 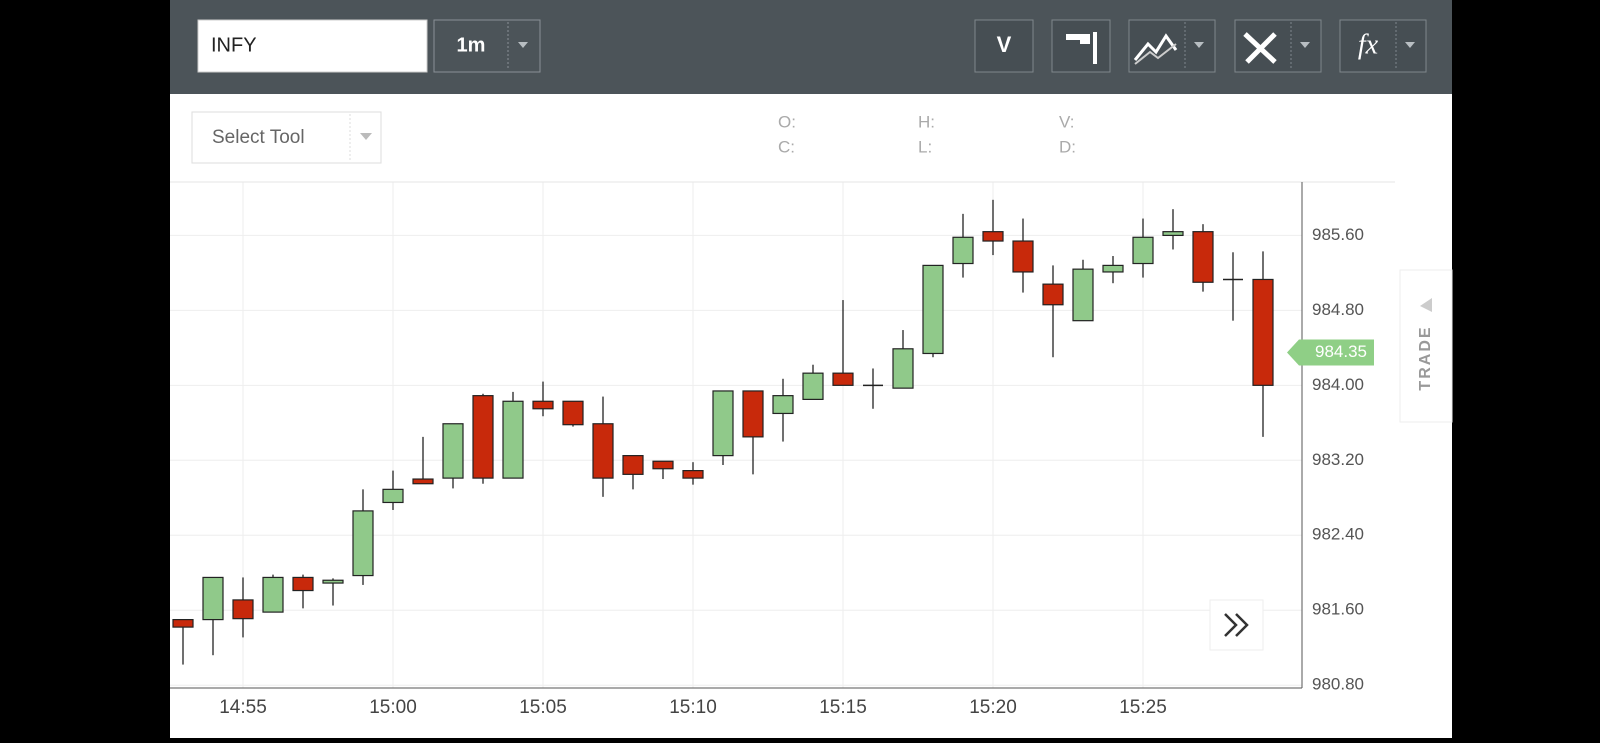 What do you see at coordinates (1383, 46) in the screenshot?
I see `function-button` at bounding box center [1383, 46].